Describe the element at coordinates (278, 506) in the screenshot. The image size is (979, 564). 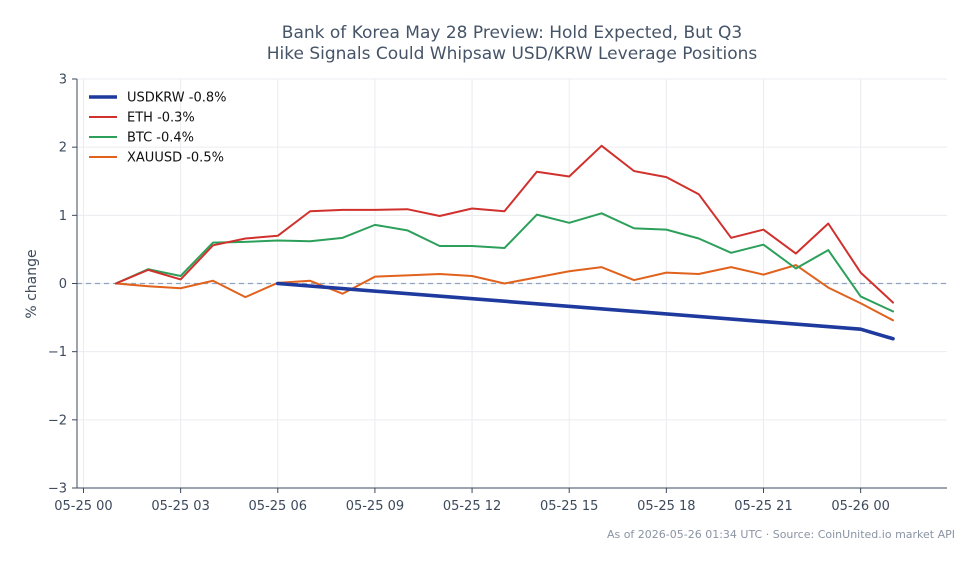
I see `x-tick-label: 05-25 06` at that location.